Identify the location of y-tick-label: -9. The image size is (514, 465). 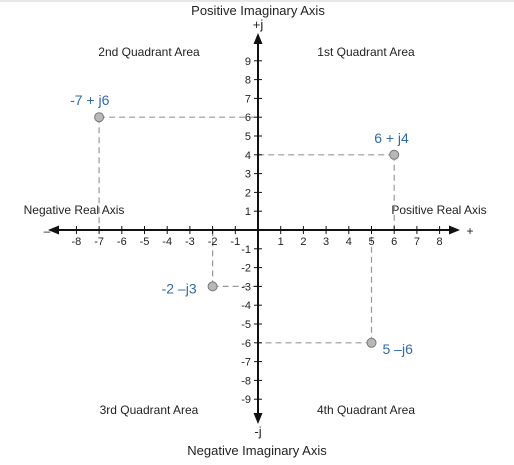
(246, 400).